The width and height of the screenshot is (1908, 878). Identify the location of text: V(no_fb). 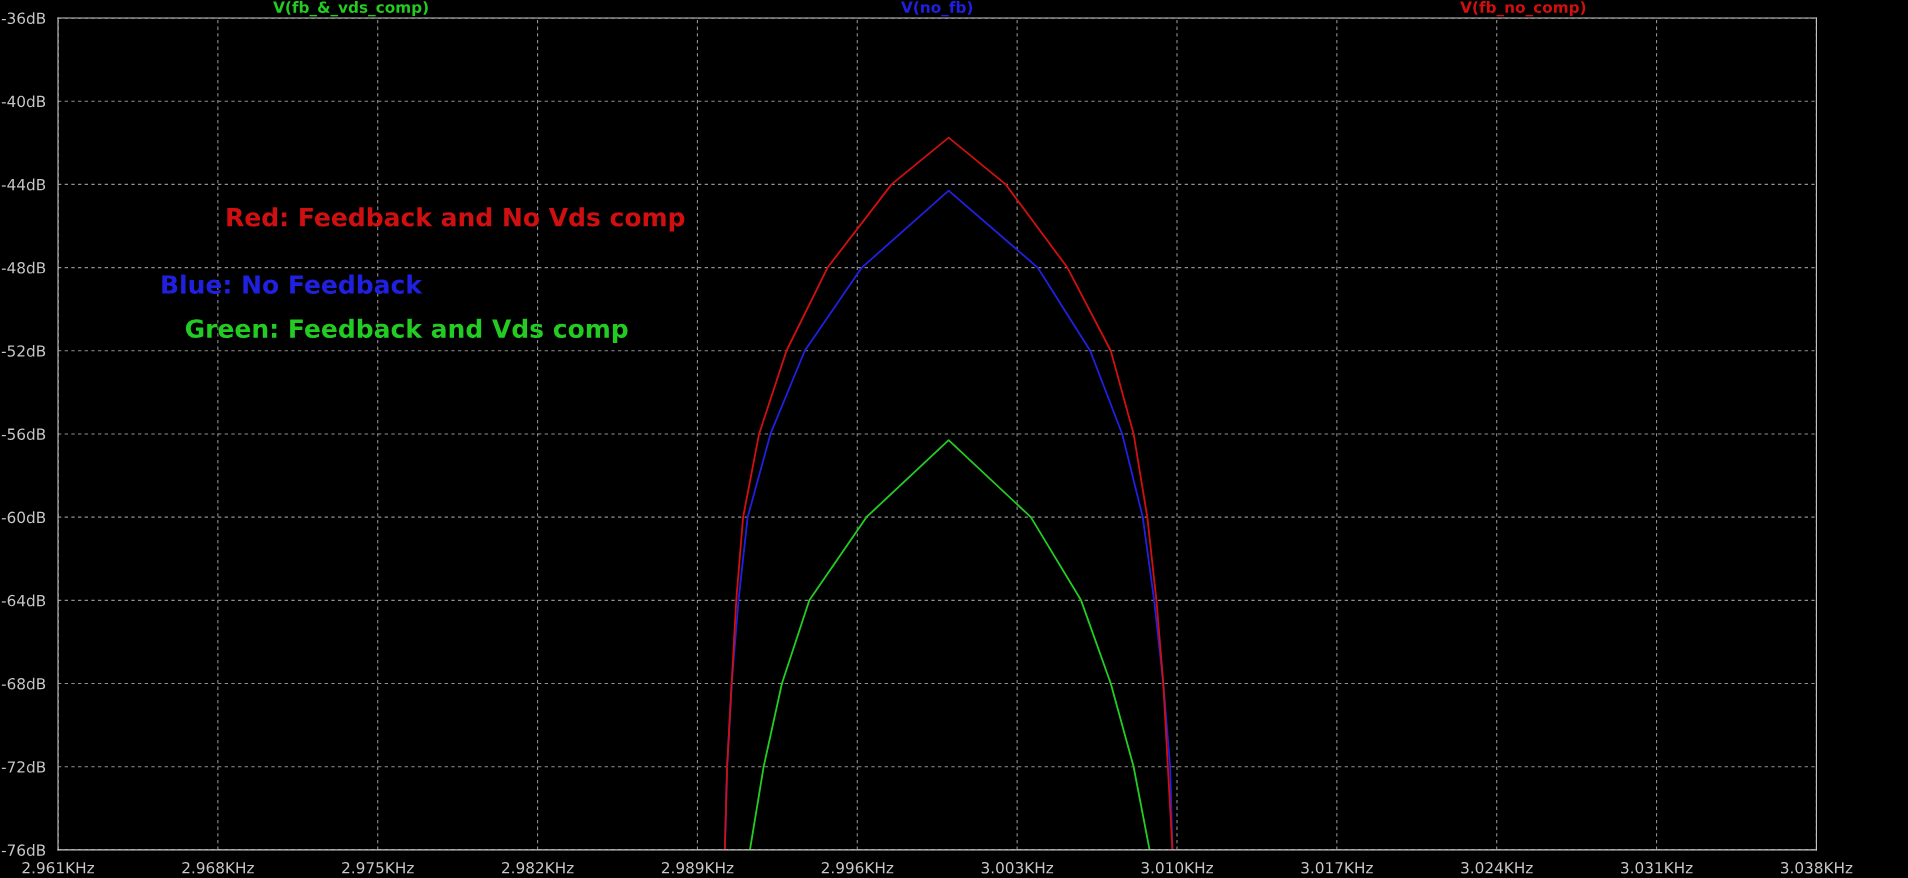
(937, 9).